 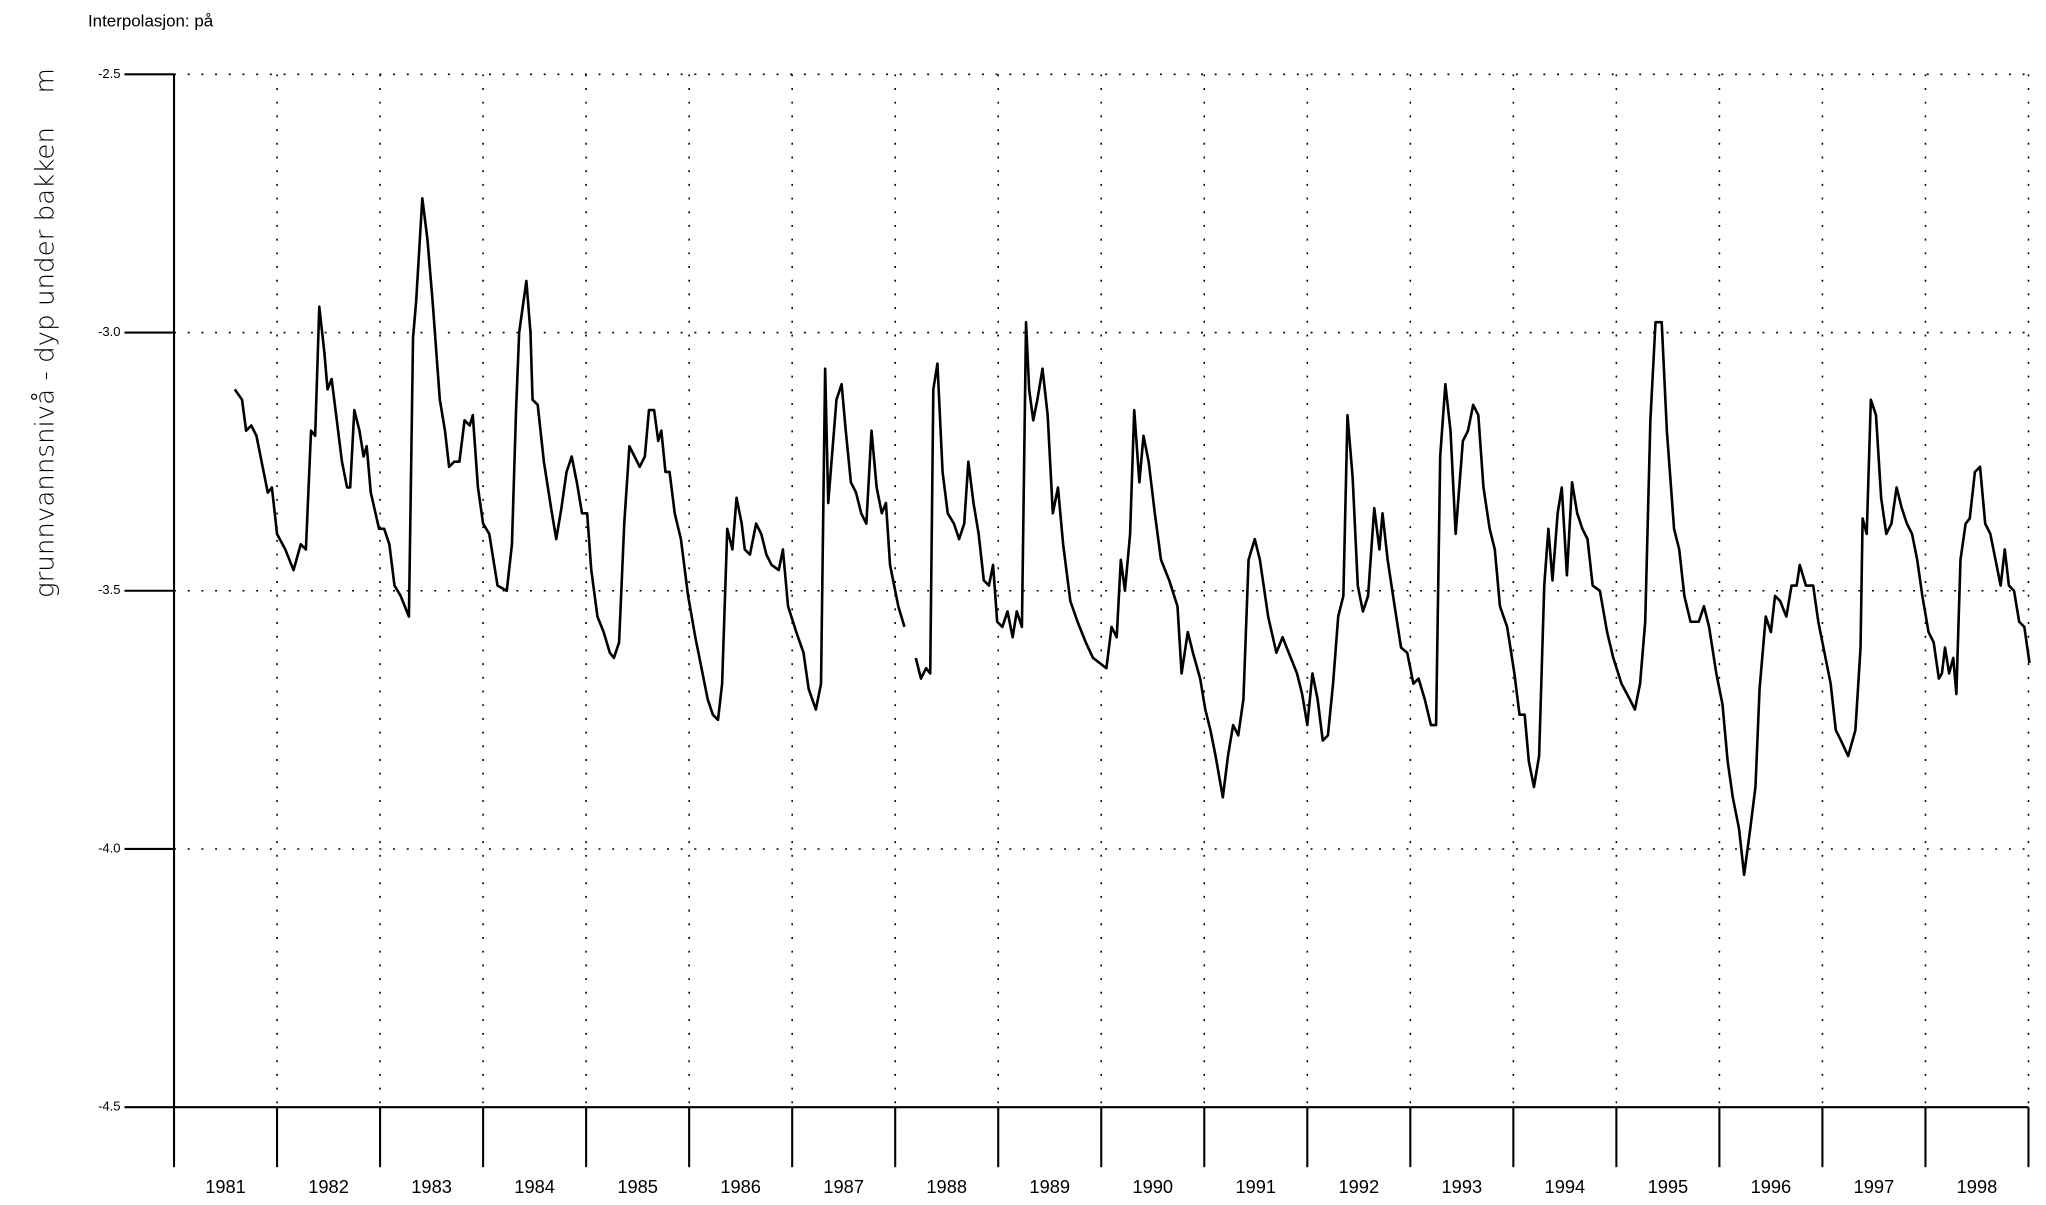 I want to click on y-tick-label: -3.0, so click(x=109, y=331).